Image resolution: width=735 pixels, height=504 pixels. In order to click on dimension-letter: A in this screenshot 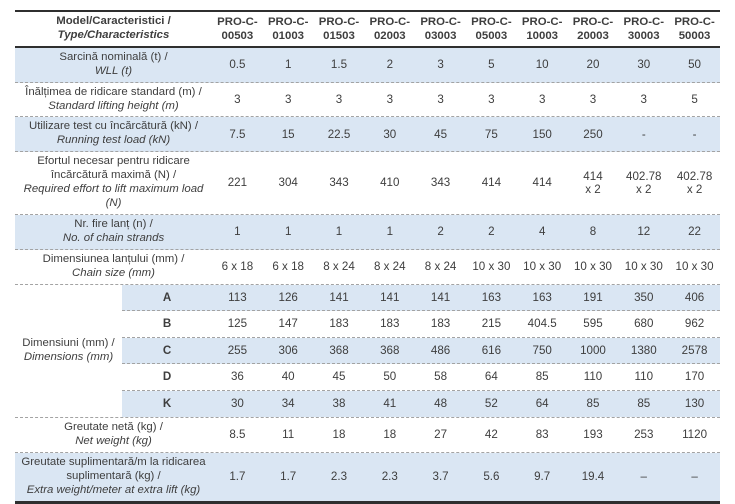, I will do `click(167, 297)`.